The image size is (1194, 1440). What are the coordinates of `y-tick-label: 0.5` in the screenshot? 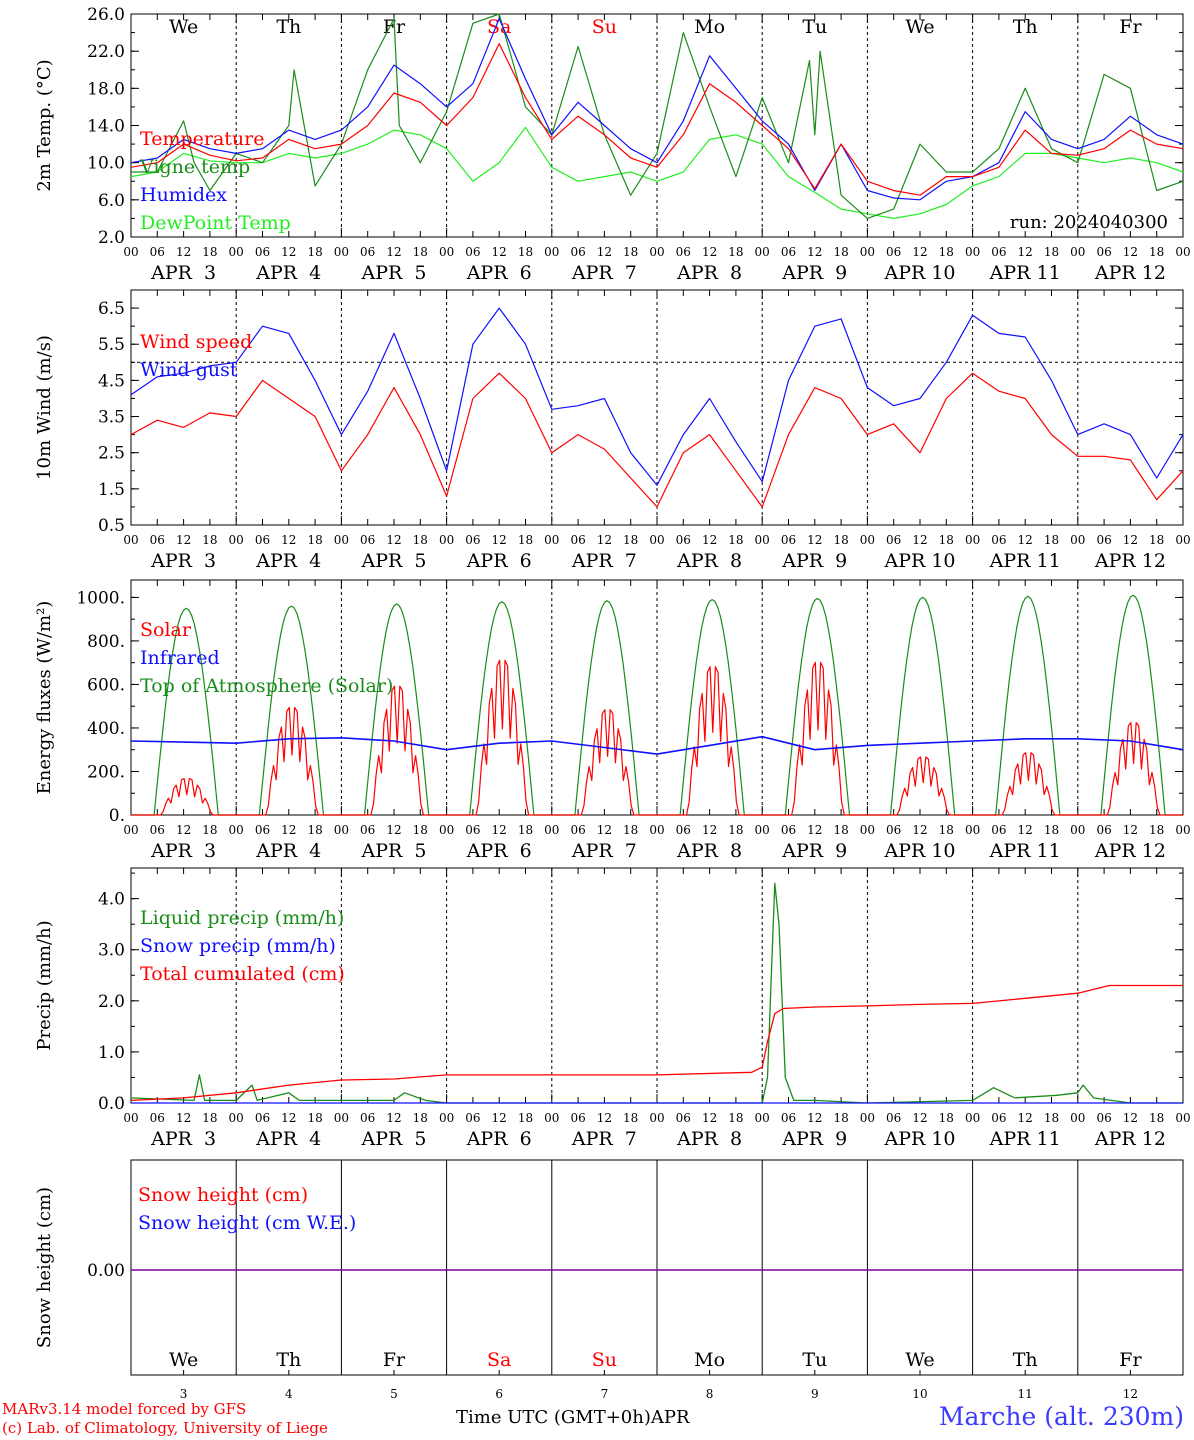 It's located at (111, 526).